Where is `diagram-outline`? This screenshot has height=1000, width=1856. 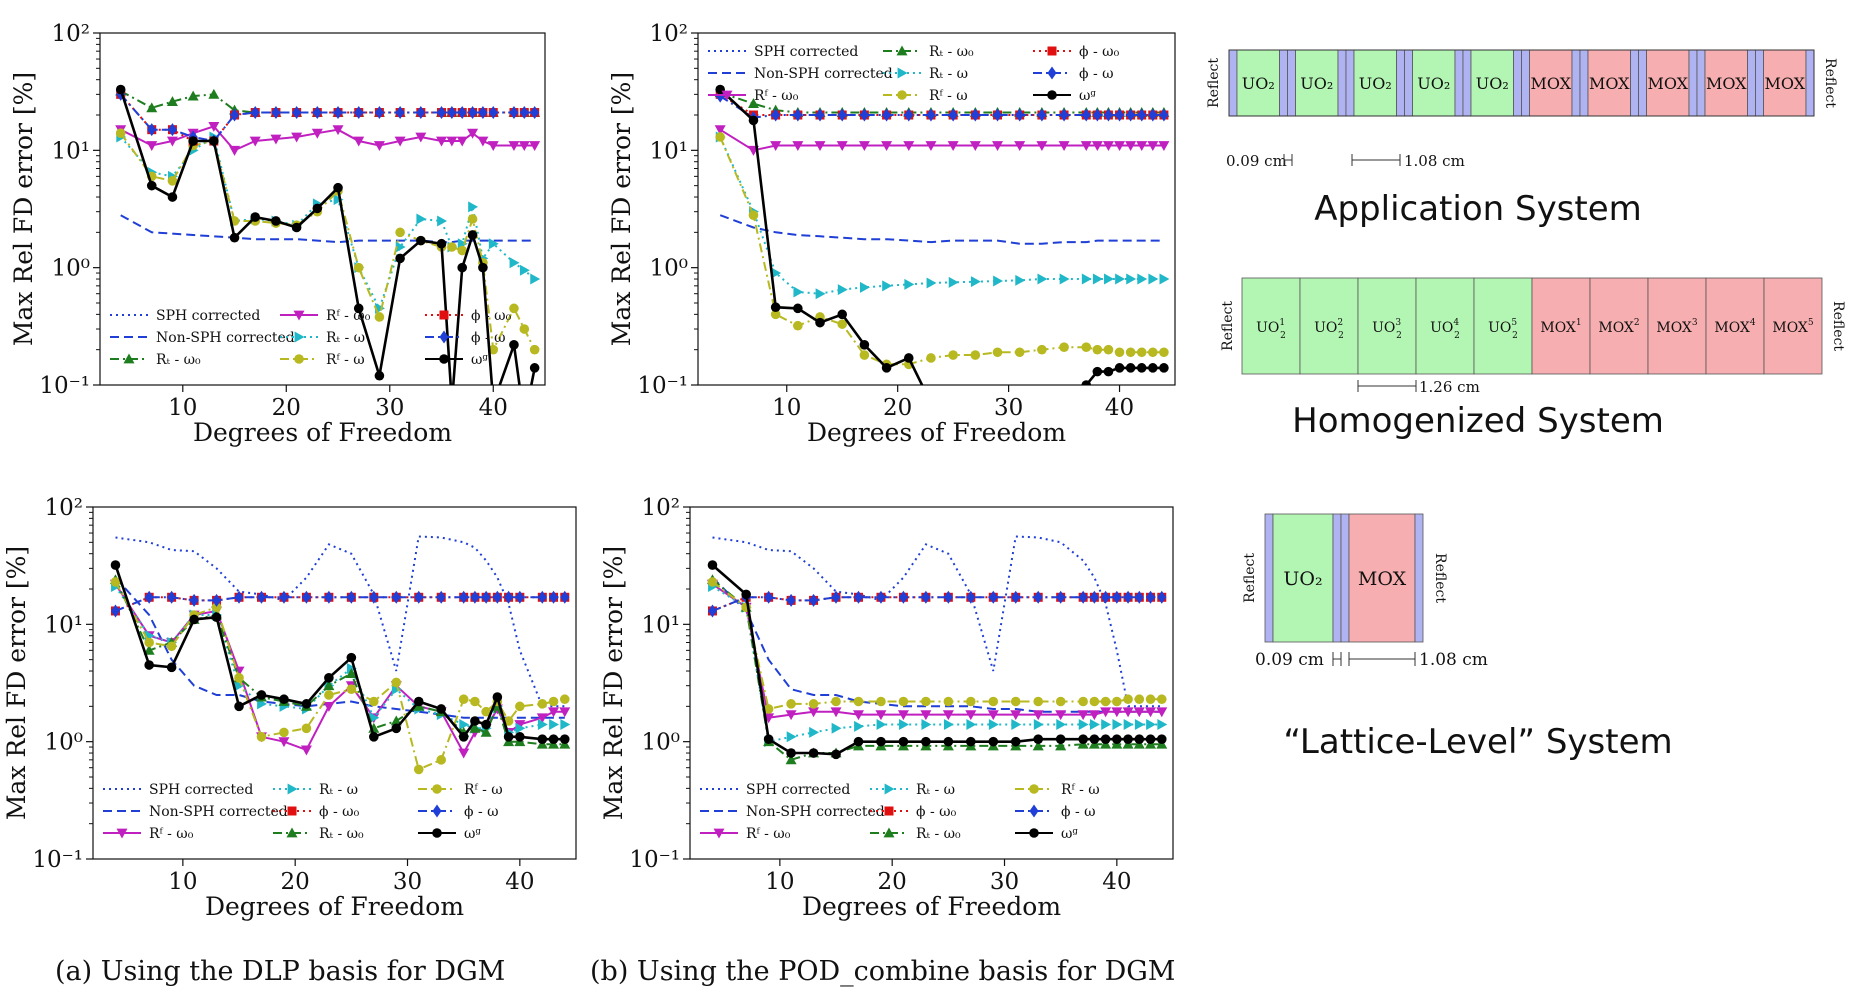
diagram-outline is located at coordinates (1521, 83).